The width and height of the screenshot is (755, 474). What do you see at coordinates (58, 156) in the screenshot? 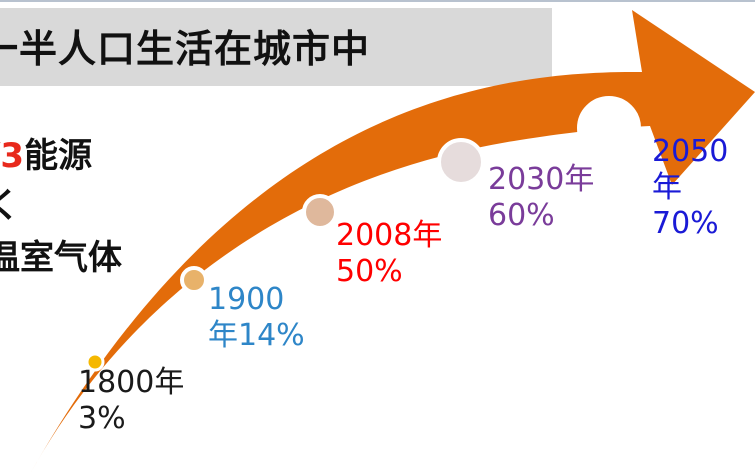
I see `bullet-energy-text: 能源` at bounding box center [58, 156].